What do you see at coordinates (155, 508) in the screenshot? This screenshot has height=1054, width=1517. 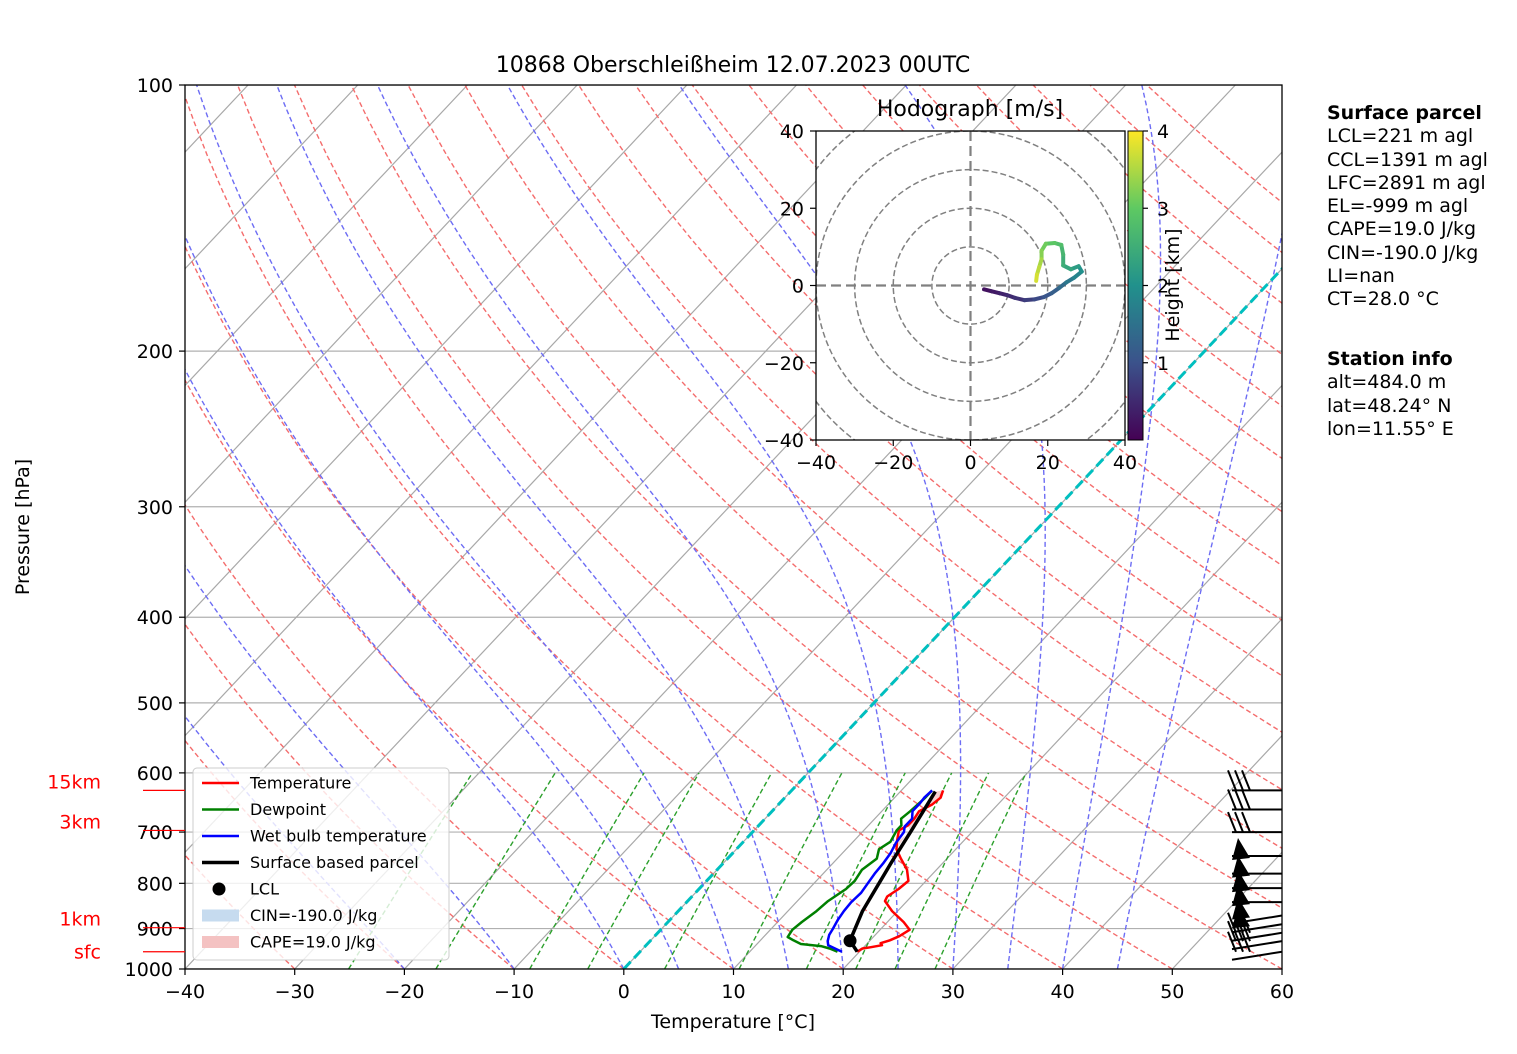 I see `y-tick-label: 300` at bounding box center [155, 508].